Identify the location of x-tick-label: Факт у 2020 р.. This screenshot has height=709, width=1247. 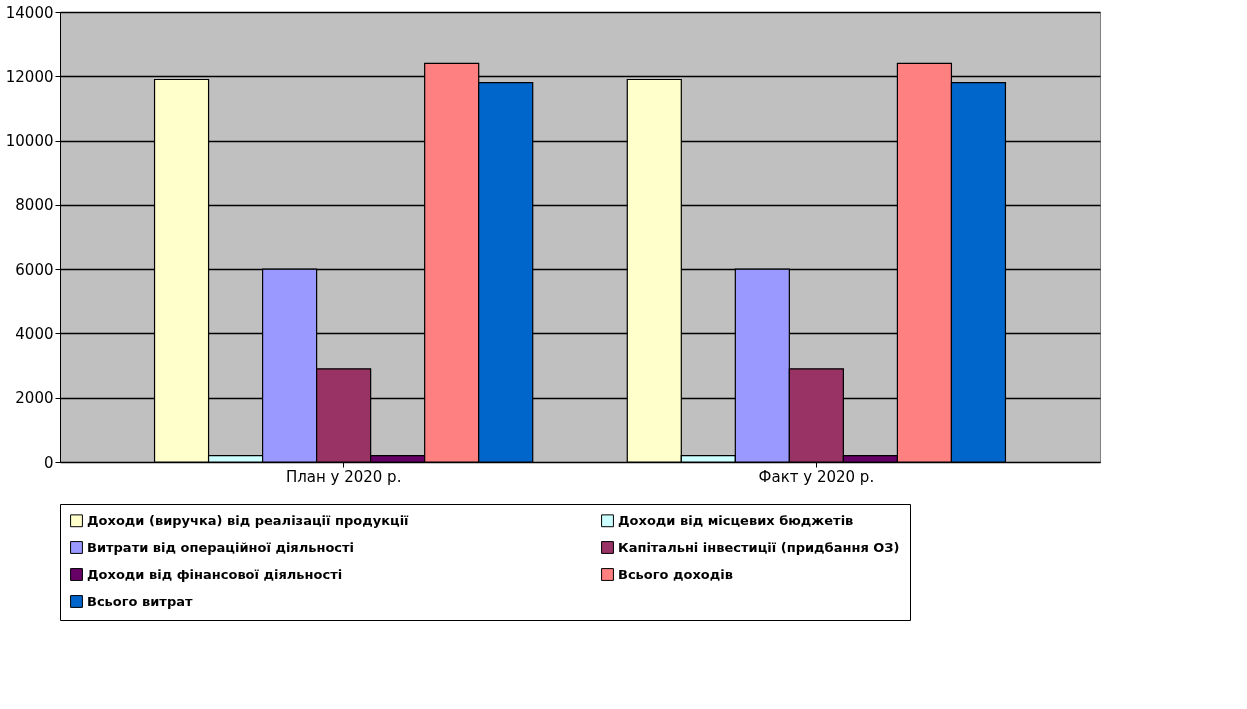
(816, 476).